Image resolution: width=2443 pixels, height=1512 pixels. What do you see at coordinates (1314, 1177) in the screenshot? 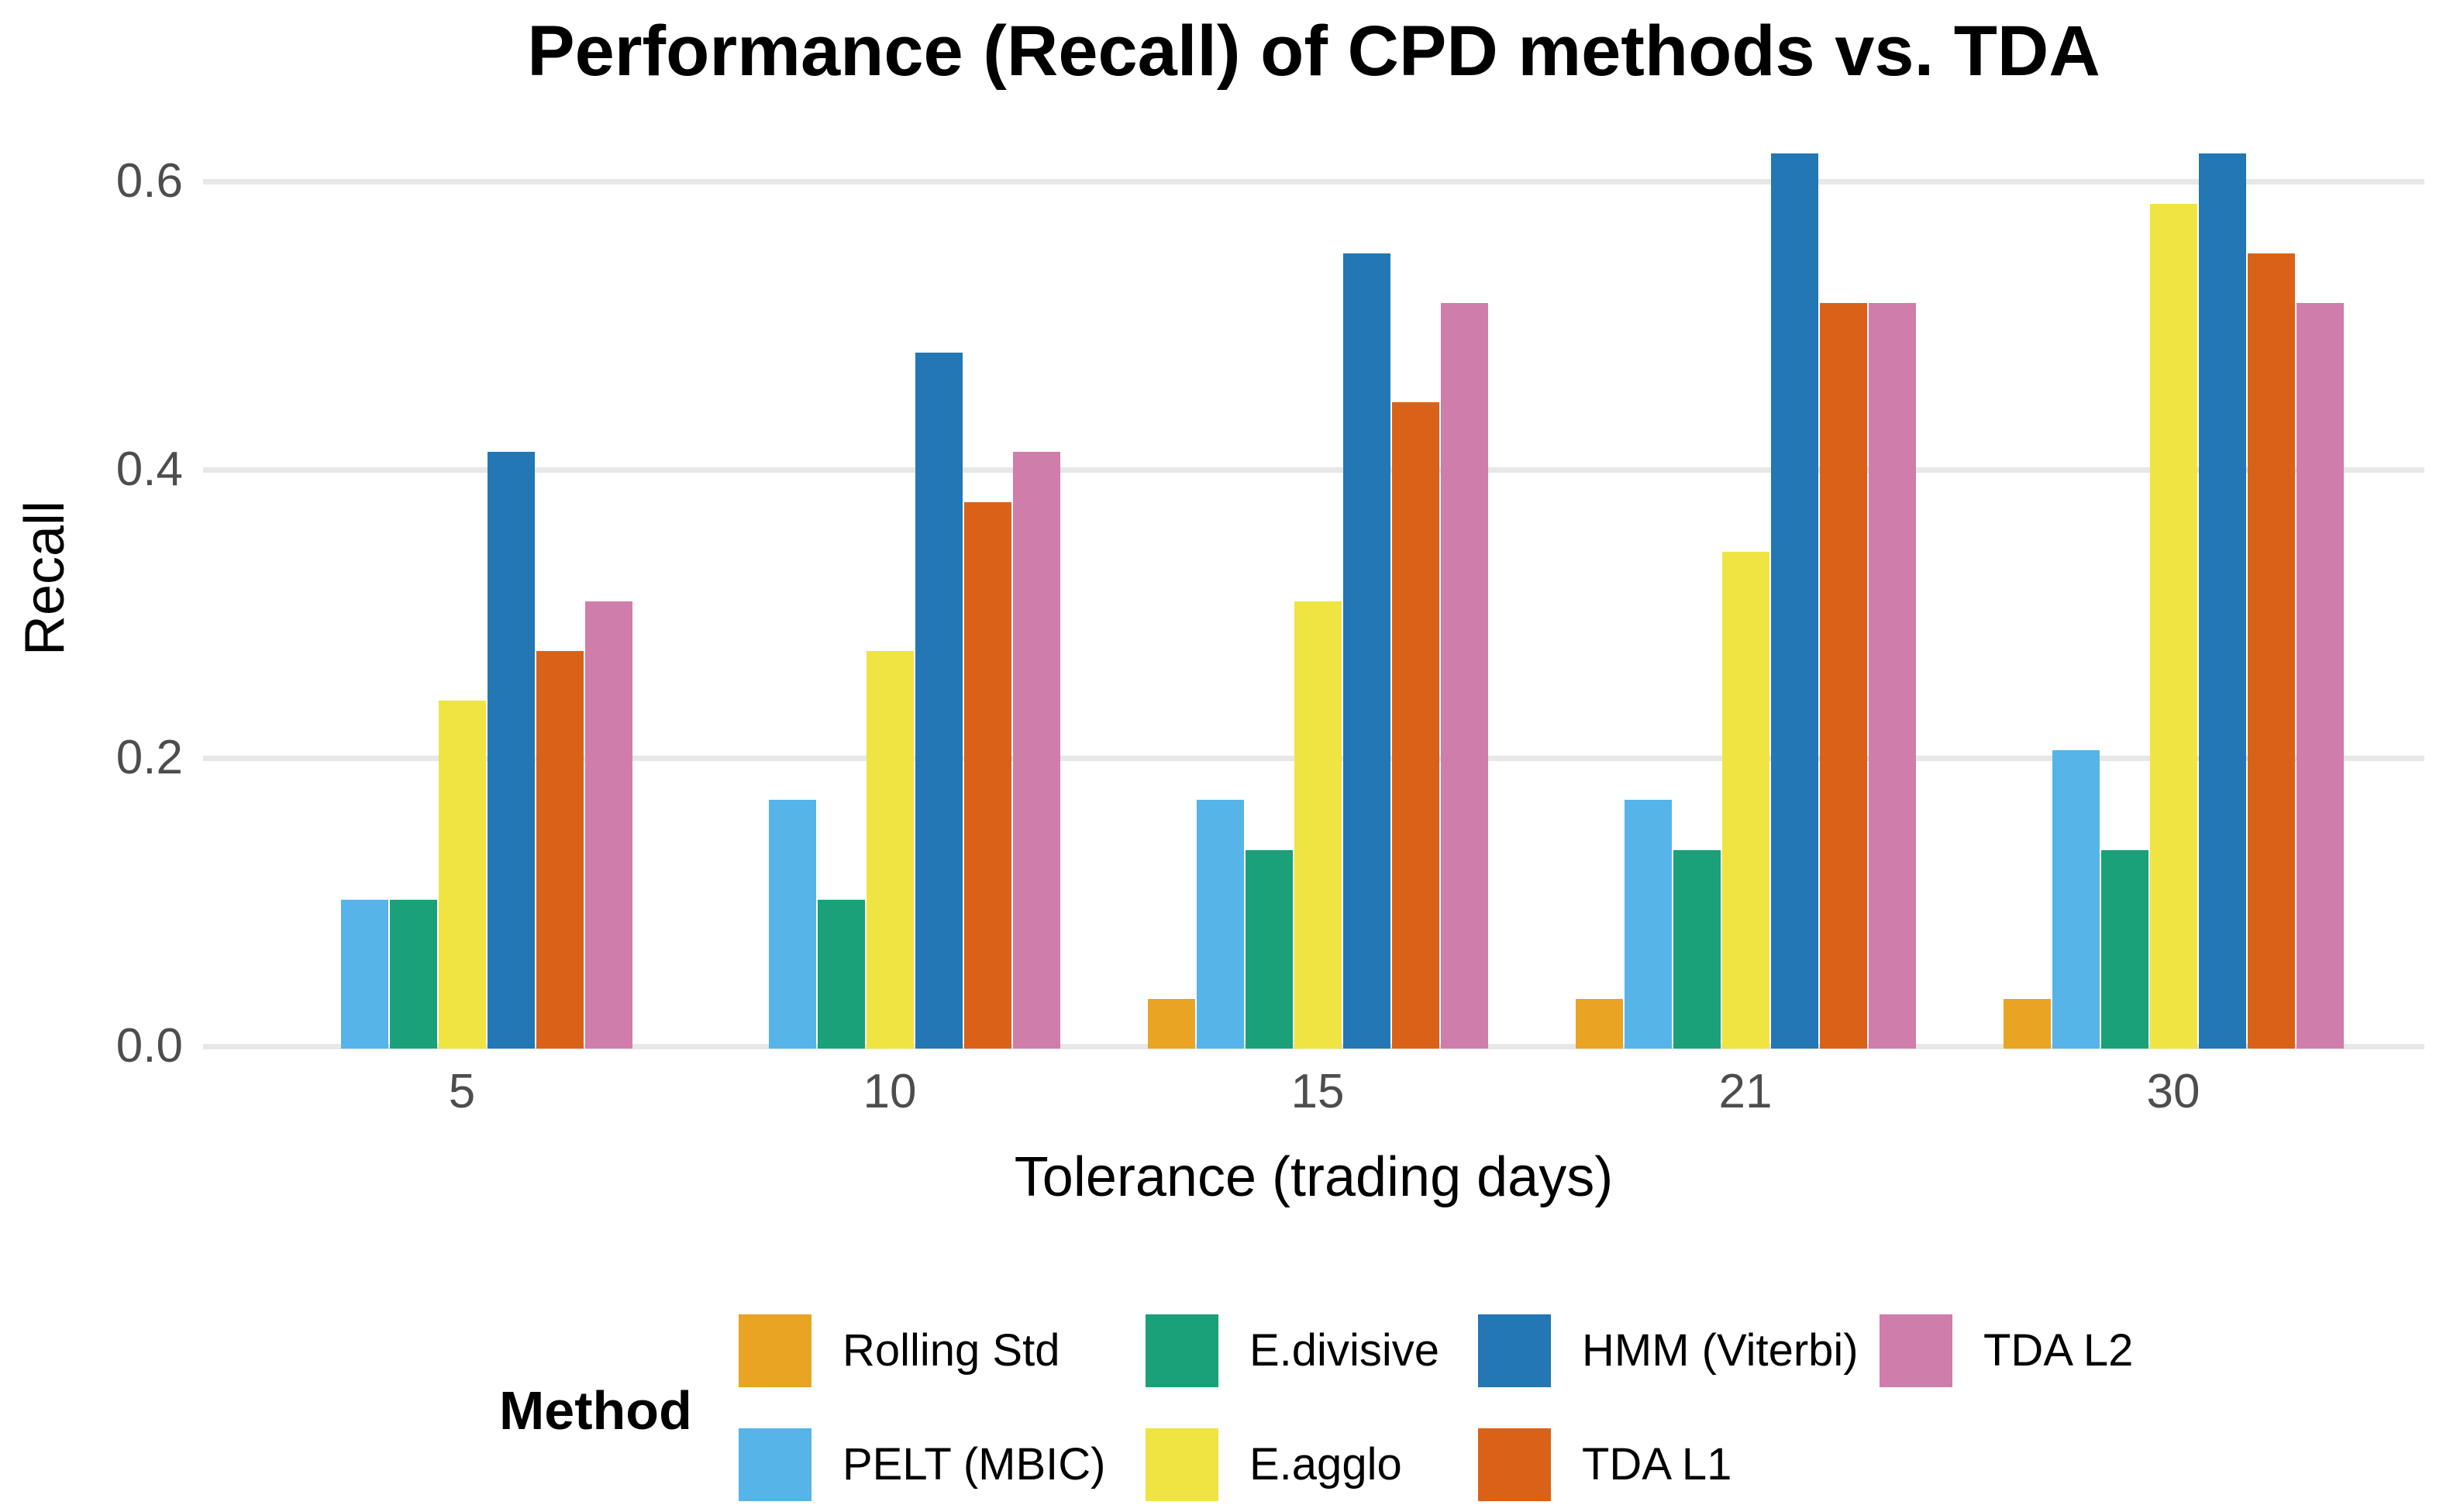
I see `x-axis-title: Tolerance (trading days)` at bounding box center [1314, 1177].